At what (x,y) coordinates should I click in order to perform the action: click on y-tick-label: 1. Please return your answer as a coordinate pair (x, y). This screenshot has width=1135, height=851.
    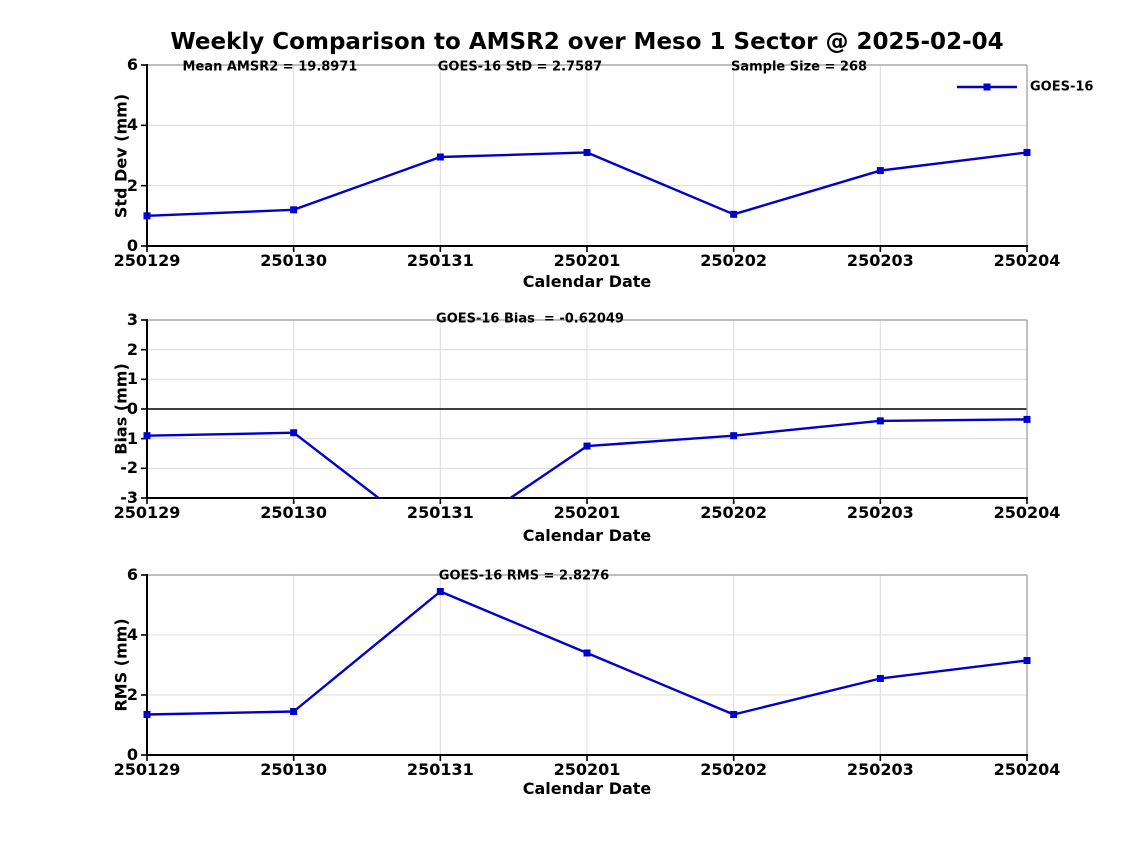
    Looking at the image, I should click on (132, 379).